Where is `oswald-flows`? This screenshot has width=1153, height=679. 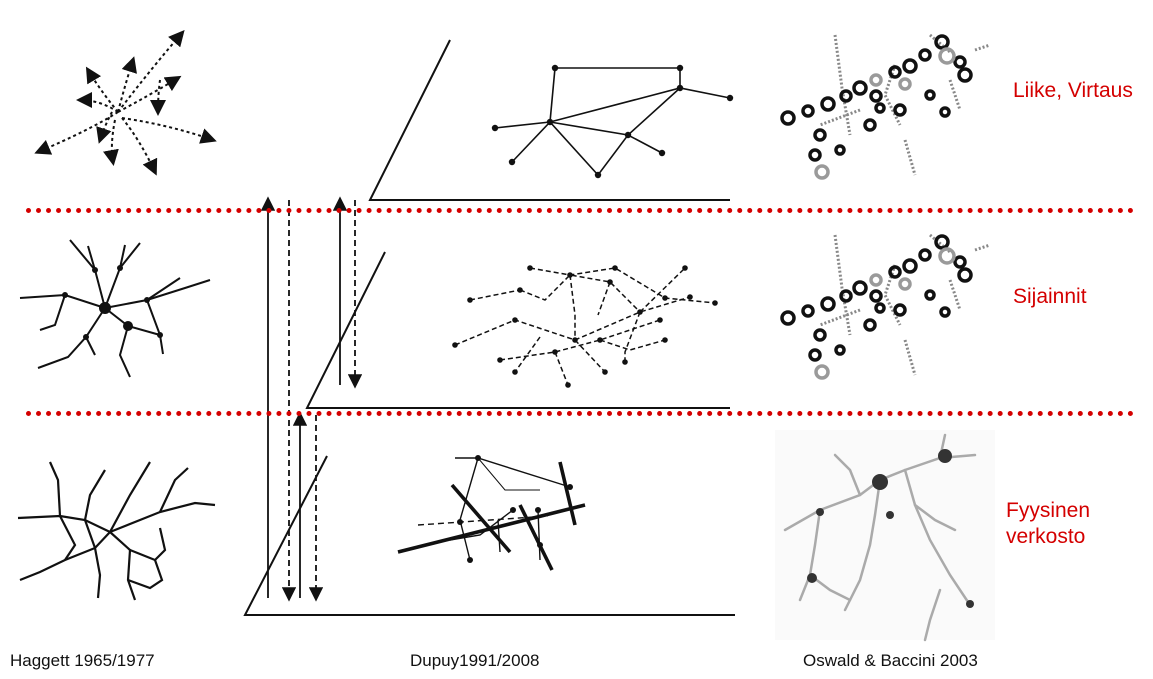
oswald-flows is located at coordinates (885, 106).